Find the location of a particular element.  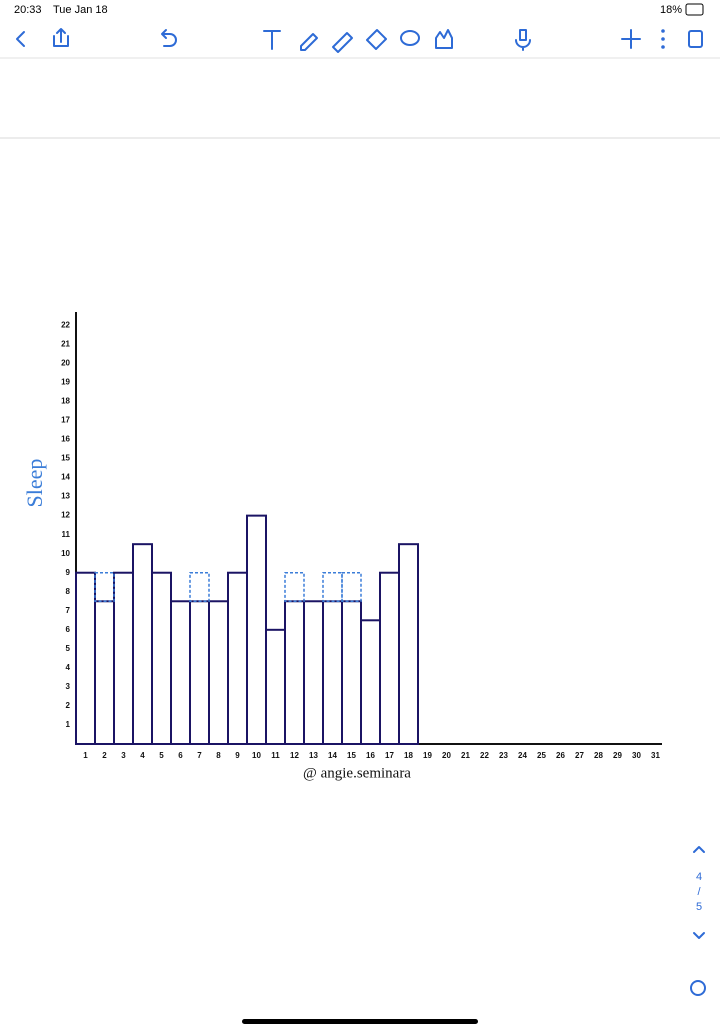

x-tick-label: 23 is located at coordinates (503, 755).